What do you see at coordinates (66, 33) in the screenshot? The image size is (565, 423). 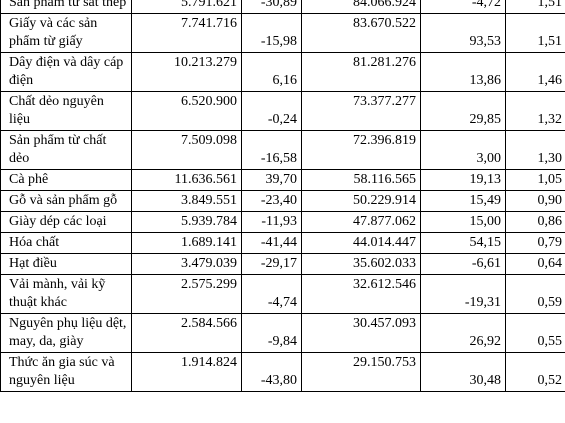 I see `product-name: Giấy và các sản phẩm từ giấy` at bounding box center [66, 33].